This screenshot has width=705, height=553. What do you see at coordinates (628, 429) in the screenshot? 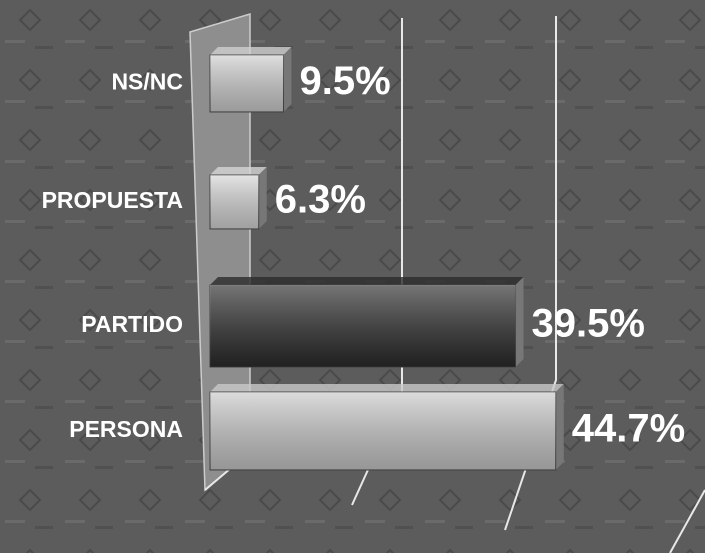
I see `value-label: 44.7%` at bounding box center [628, 429].